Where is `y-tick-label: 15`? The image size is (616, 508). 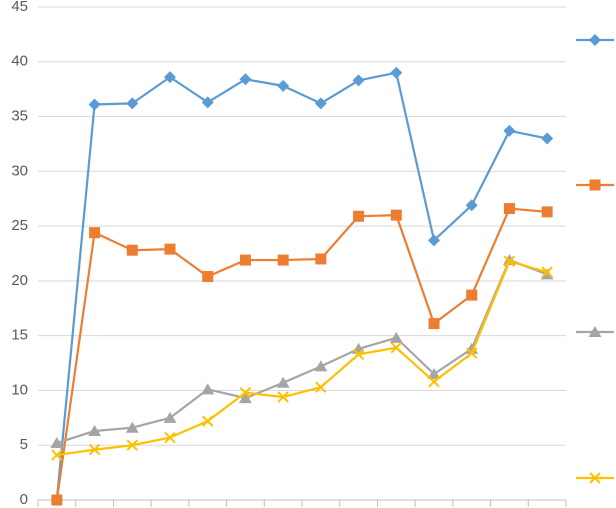
y-tick-label: 15 is located at coordinates (19, 335).